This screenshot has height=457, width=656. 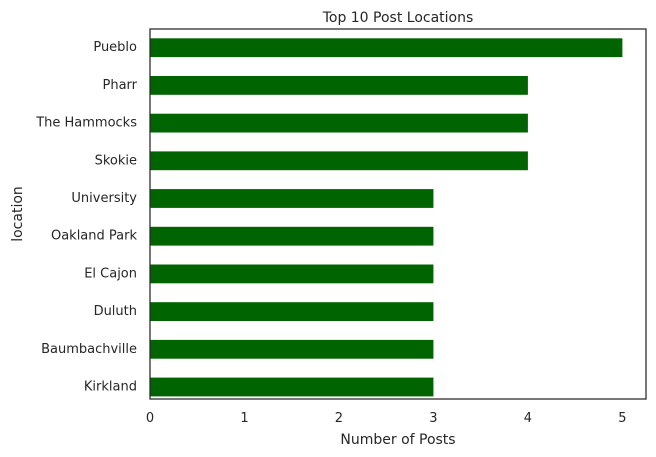 I want to click on y-tick-label: Pharr, so click(x=119, y=85).